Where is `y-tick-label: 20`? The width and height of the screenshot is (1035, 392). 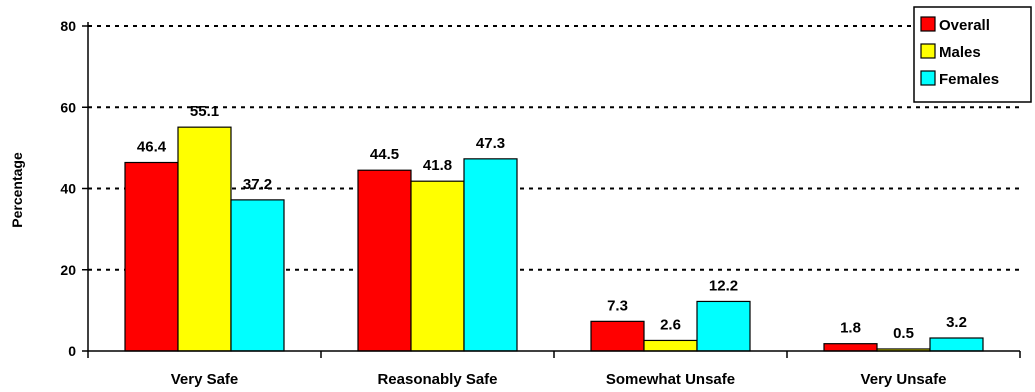
y-tick-label: 20 is located at coordinates (68, 270).